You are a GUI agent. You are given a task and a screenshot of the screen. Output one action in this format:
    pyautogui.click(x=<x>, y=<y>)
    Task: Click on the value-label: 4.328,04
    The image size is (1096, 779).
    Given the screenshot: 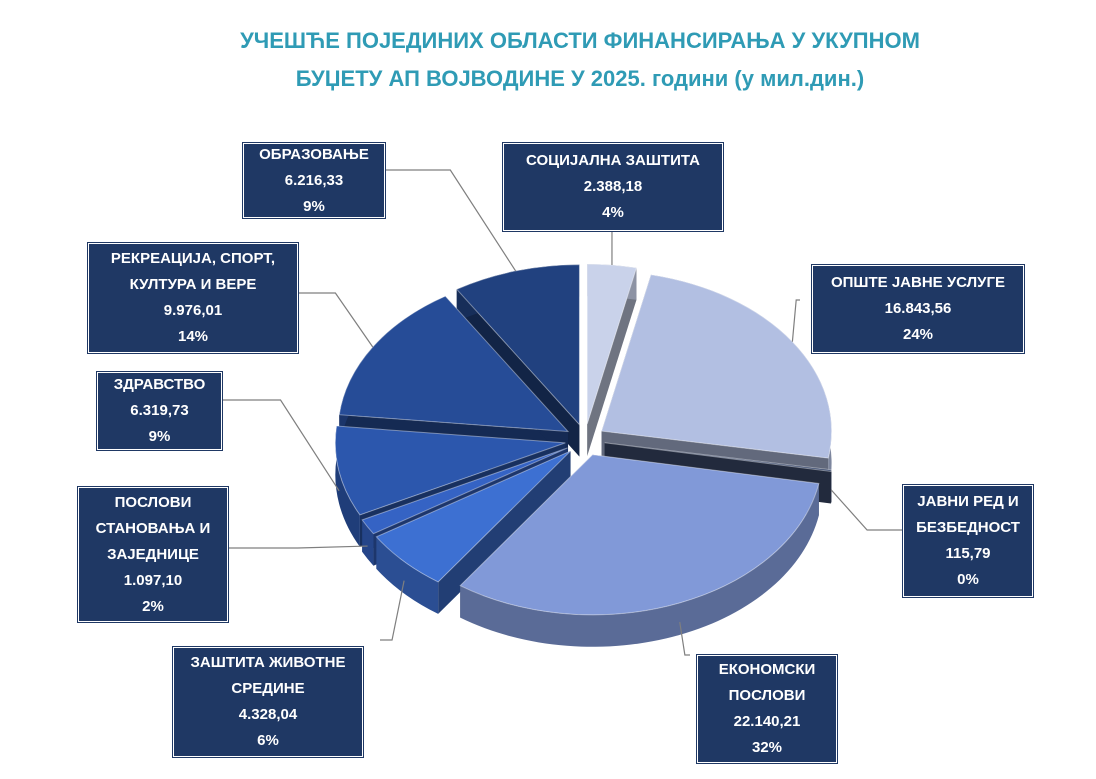 What is the action you would take?
    pyautogui.click(x=268, y=714)
    